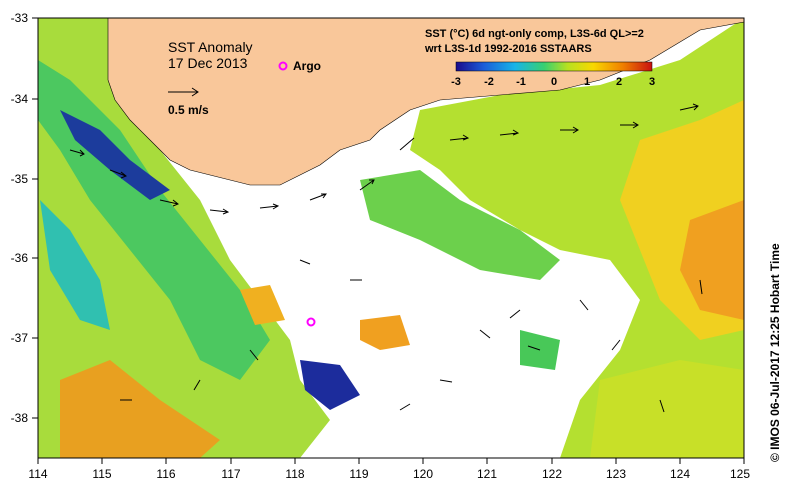 The width and height of the screenshot is (790, 492). Describe the element at coordinates (508, 49) in the screenshot. I see `legend-line-2: wrt L3S-1d 1992-2016 SSTAARS` at that location.